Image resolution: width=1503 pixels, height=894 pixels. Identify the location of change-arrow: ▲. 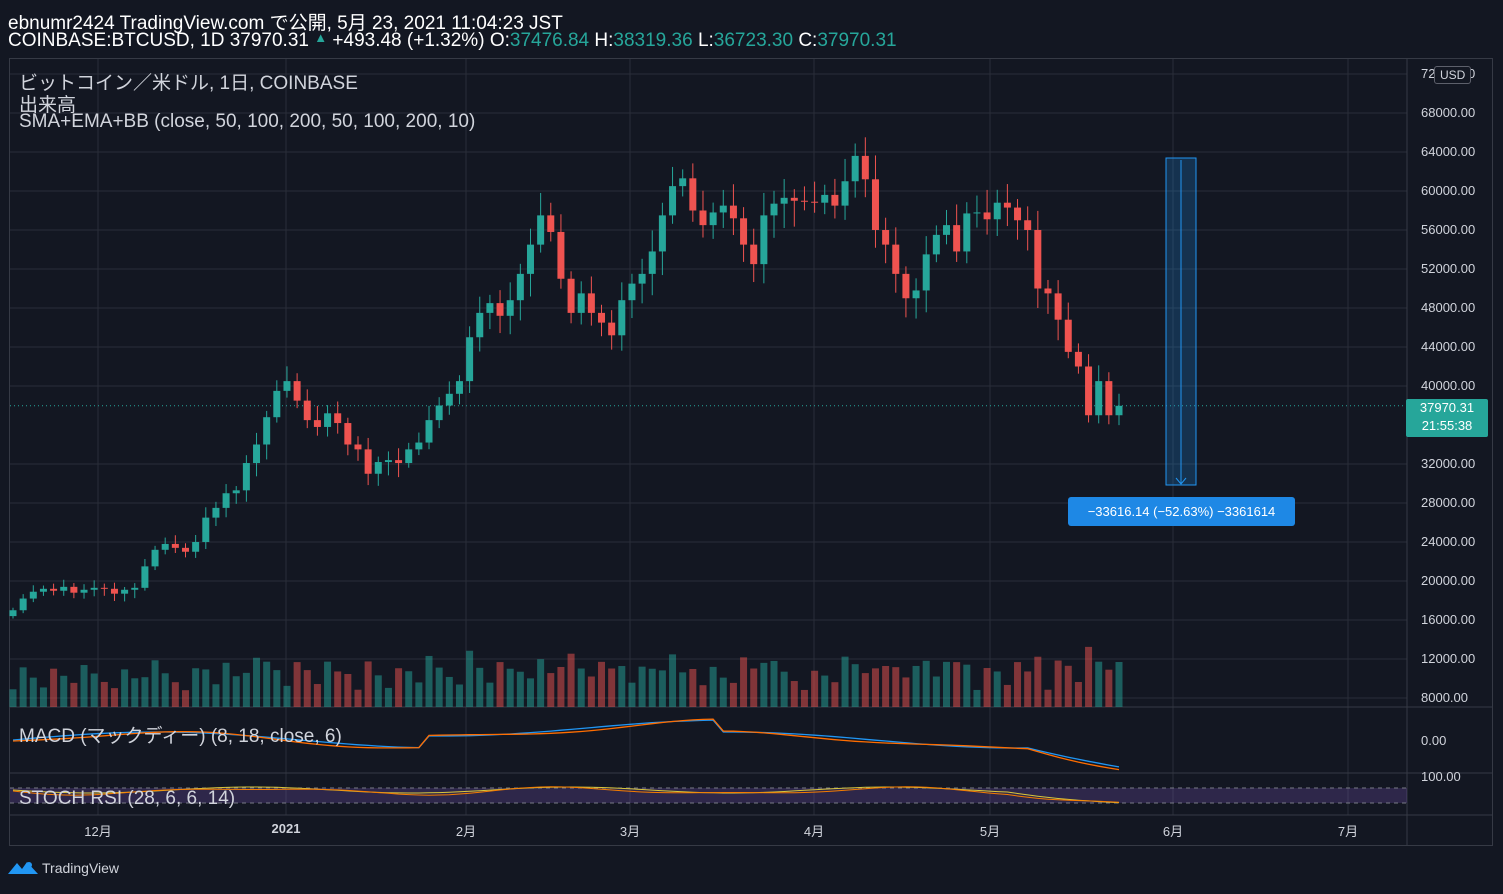
(321, 37).